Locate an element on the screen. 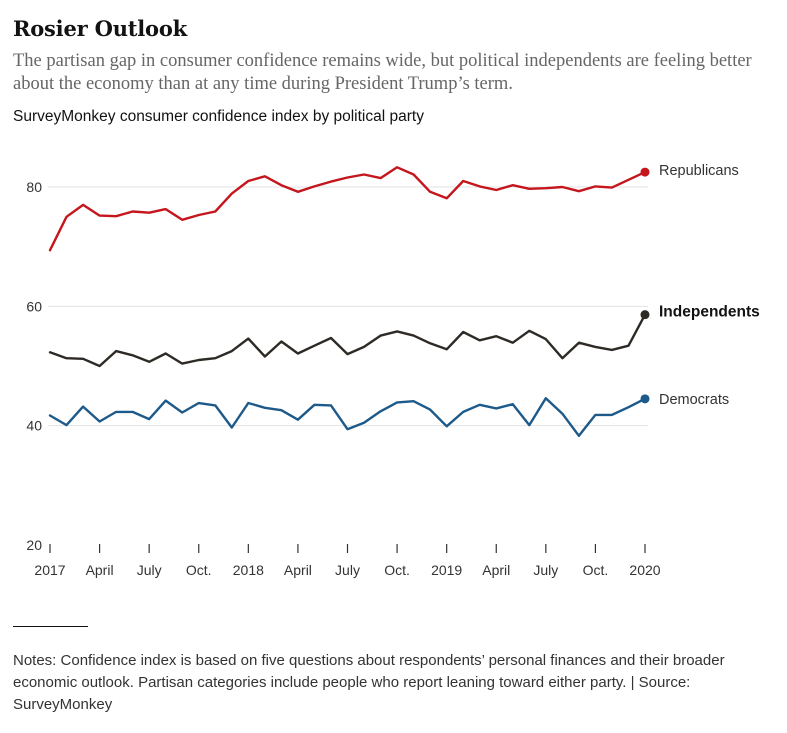 The height and width of the screenshot is (733, 787). series-line-independents is located at coordinates (347, 340).